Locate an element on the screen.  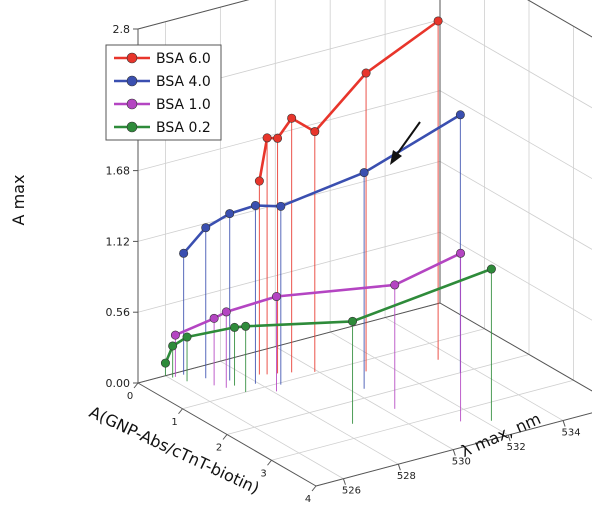
legend-label: BSA 0.2 is located at coordinates (183, 128).